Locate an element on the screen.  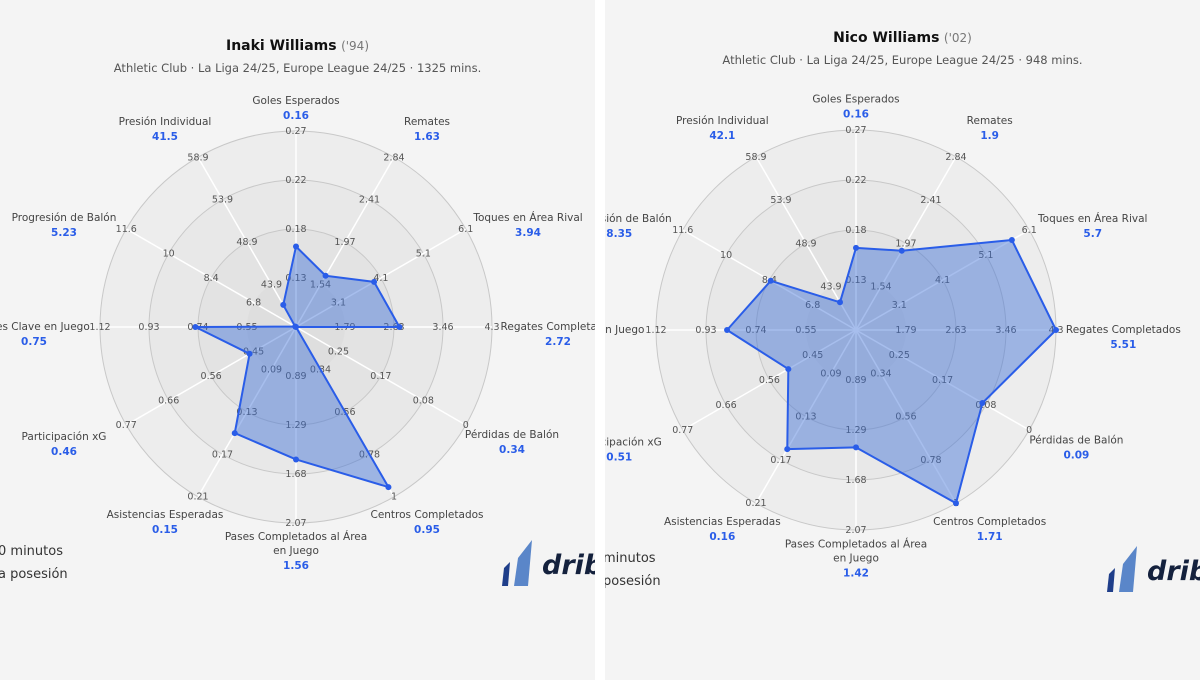
tick-label: 3.46 is located at coordinates (1005, 330).